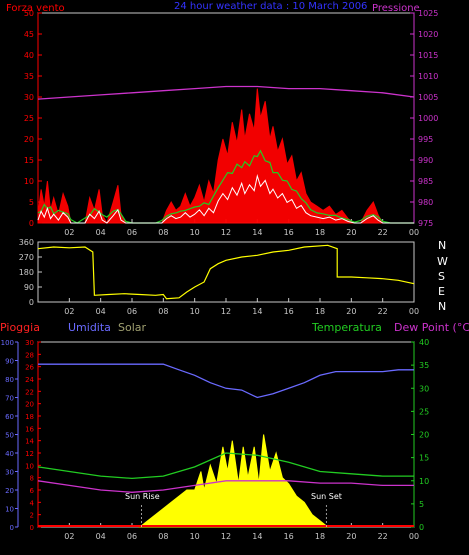  I want to click on direction-x-tick-label: 06, so click(132, 311).